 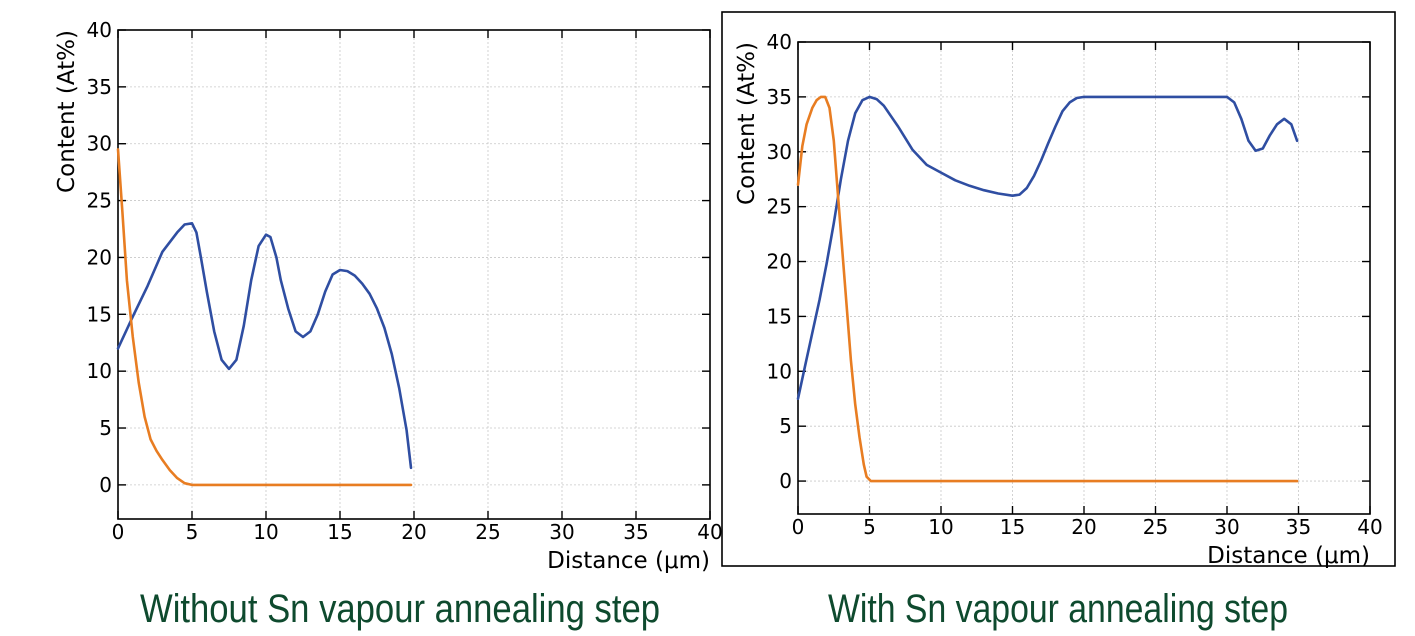 I want to click on series-line-orange, so click(x=264, y=317).